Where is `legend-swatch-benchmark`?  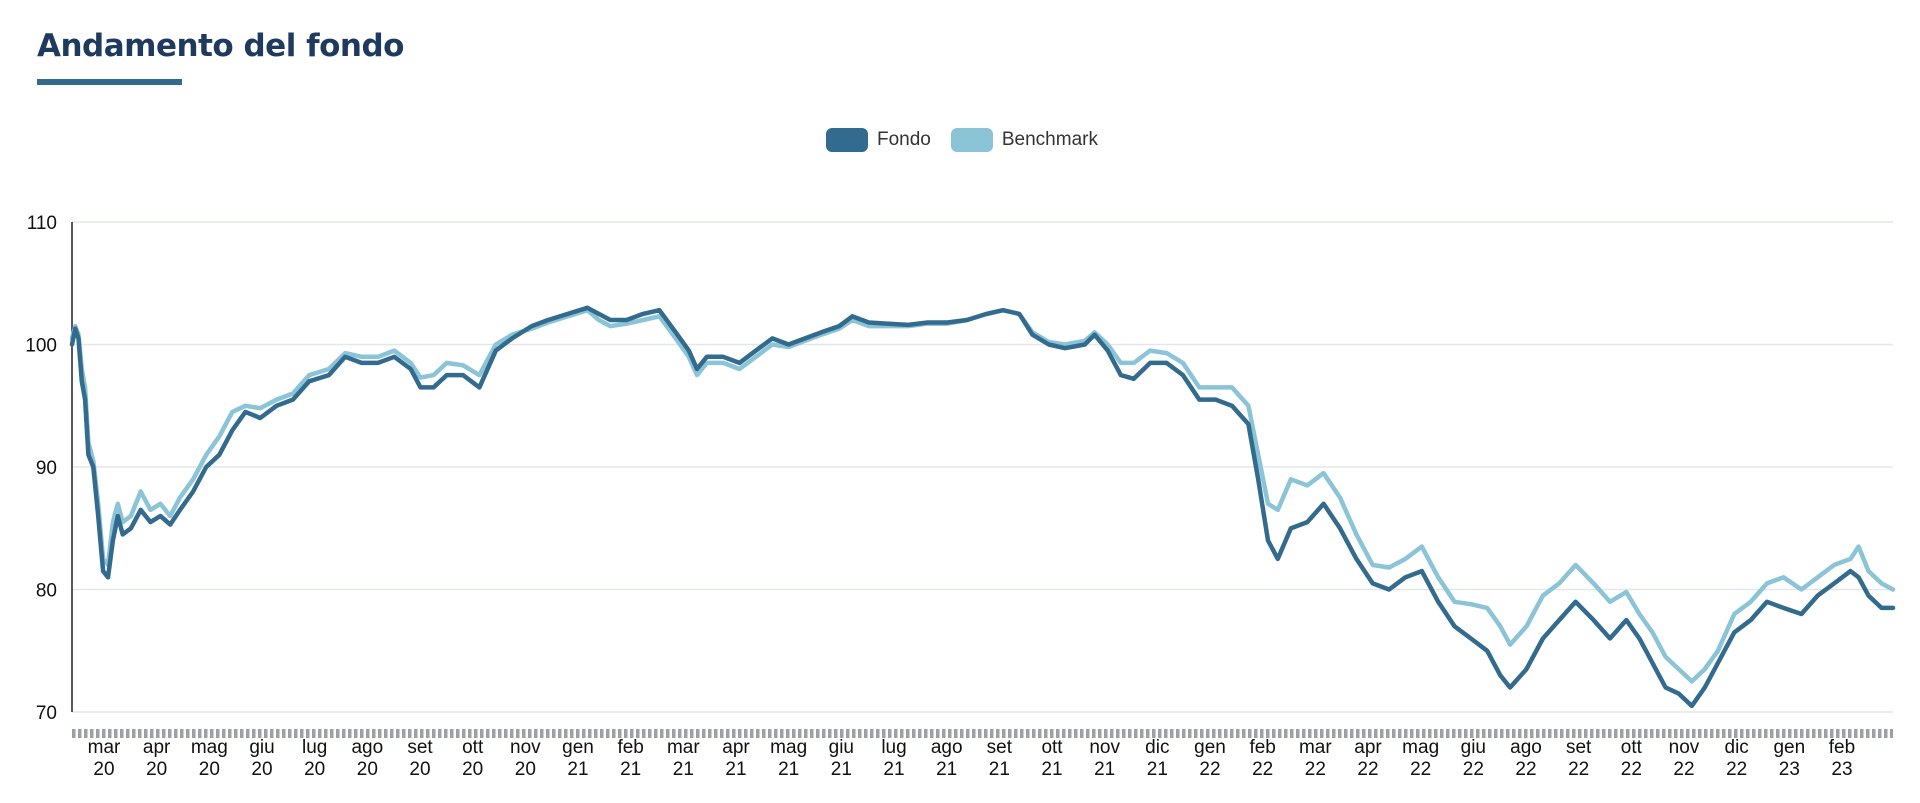
legend-swatch-benchmark is located at coordinates (971, 140).